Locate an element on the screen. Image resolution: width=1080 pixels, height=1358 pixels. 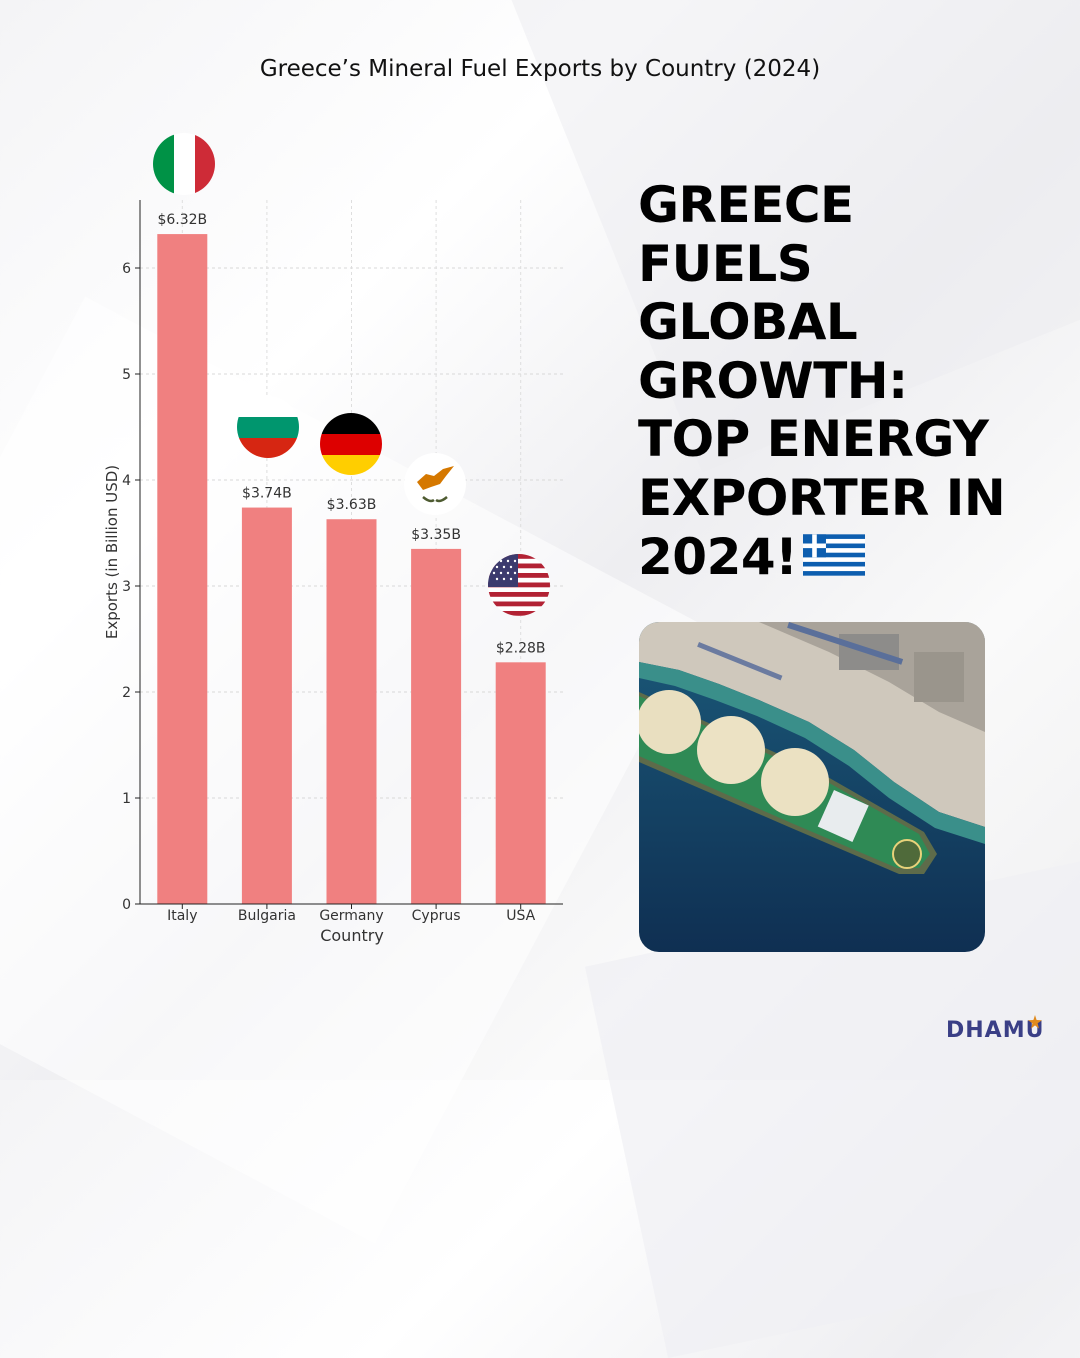
y-tick-label: 4 is located at coordinates (126, 481).